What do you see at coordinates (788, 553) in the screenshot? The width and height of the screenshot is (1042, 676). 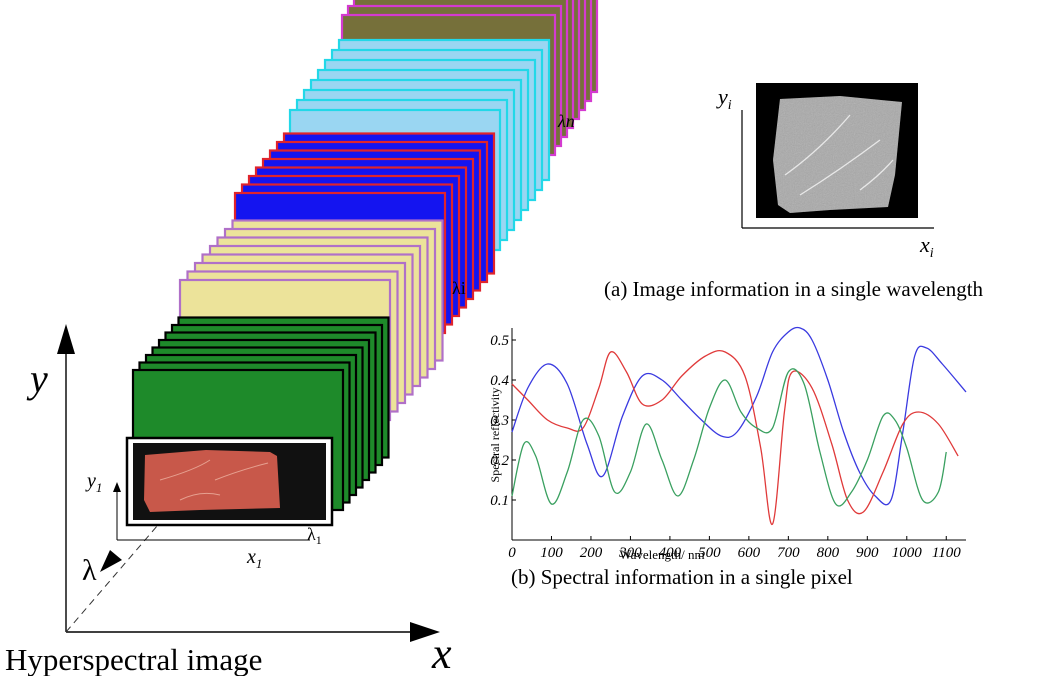 I see `x-tick-label: 700` at bounding box center [788, 553].